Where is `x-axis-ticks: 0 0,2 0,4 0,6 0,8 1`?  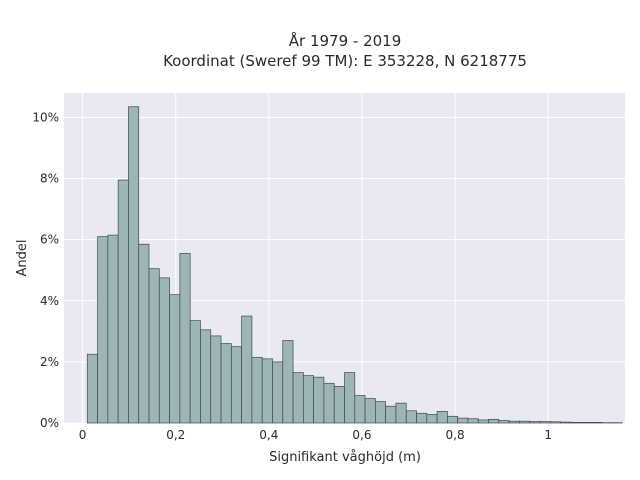 x-axis-ticks: 0 0,2 0,4 0,6 0,8 1 is located at coordinates (315, 435).